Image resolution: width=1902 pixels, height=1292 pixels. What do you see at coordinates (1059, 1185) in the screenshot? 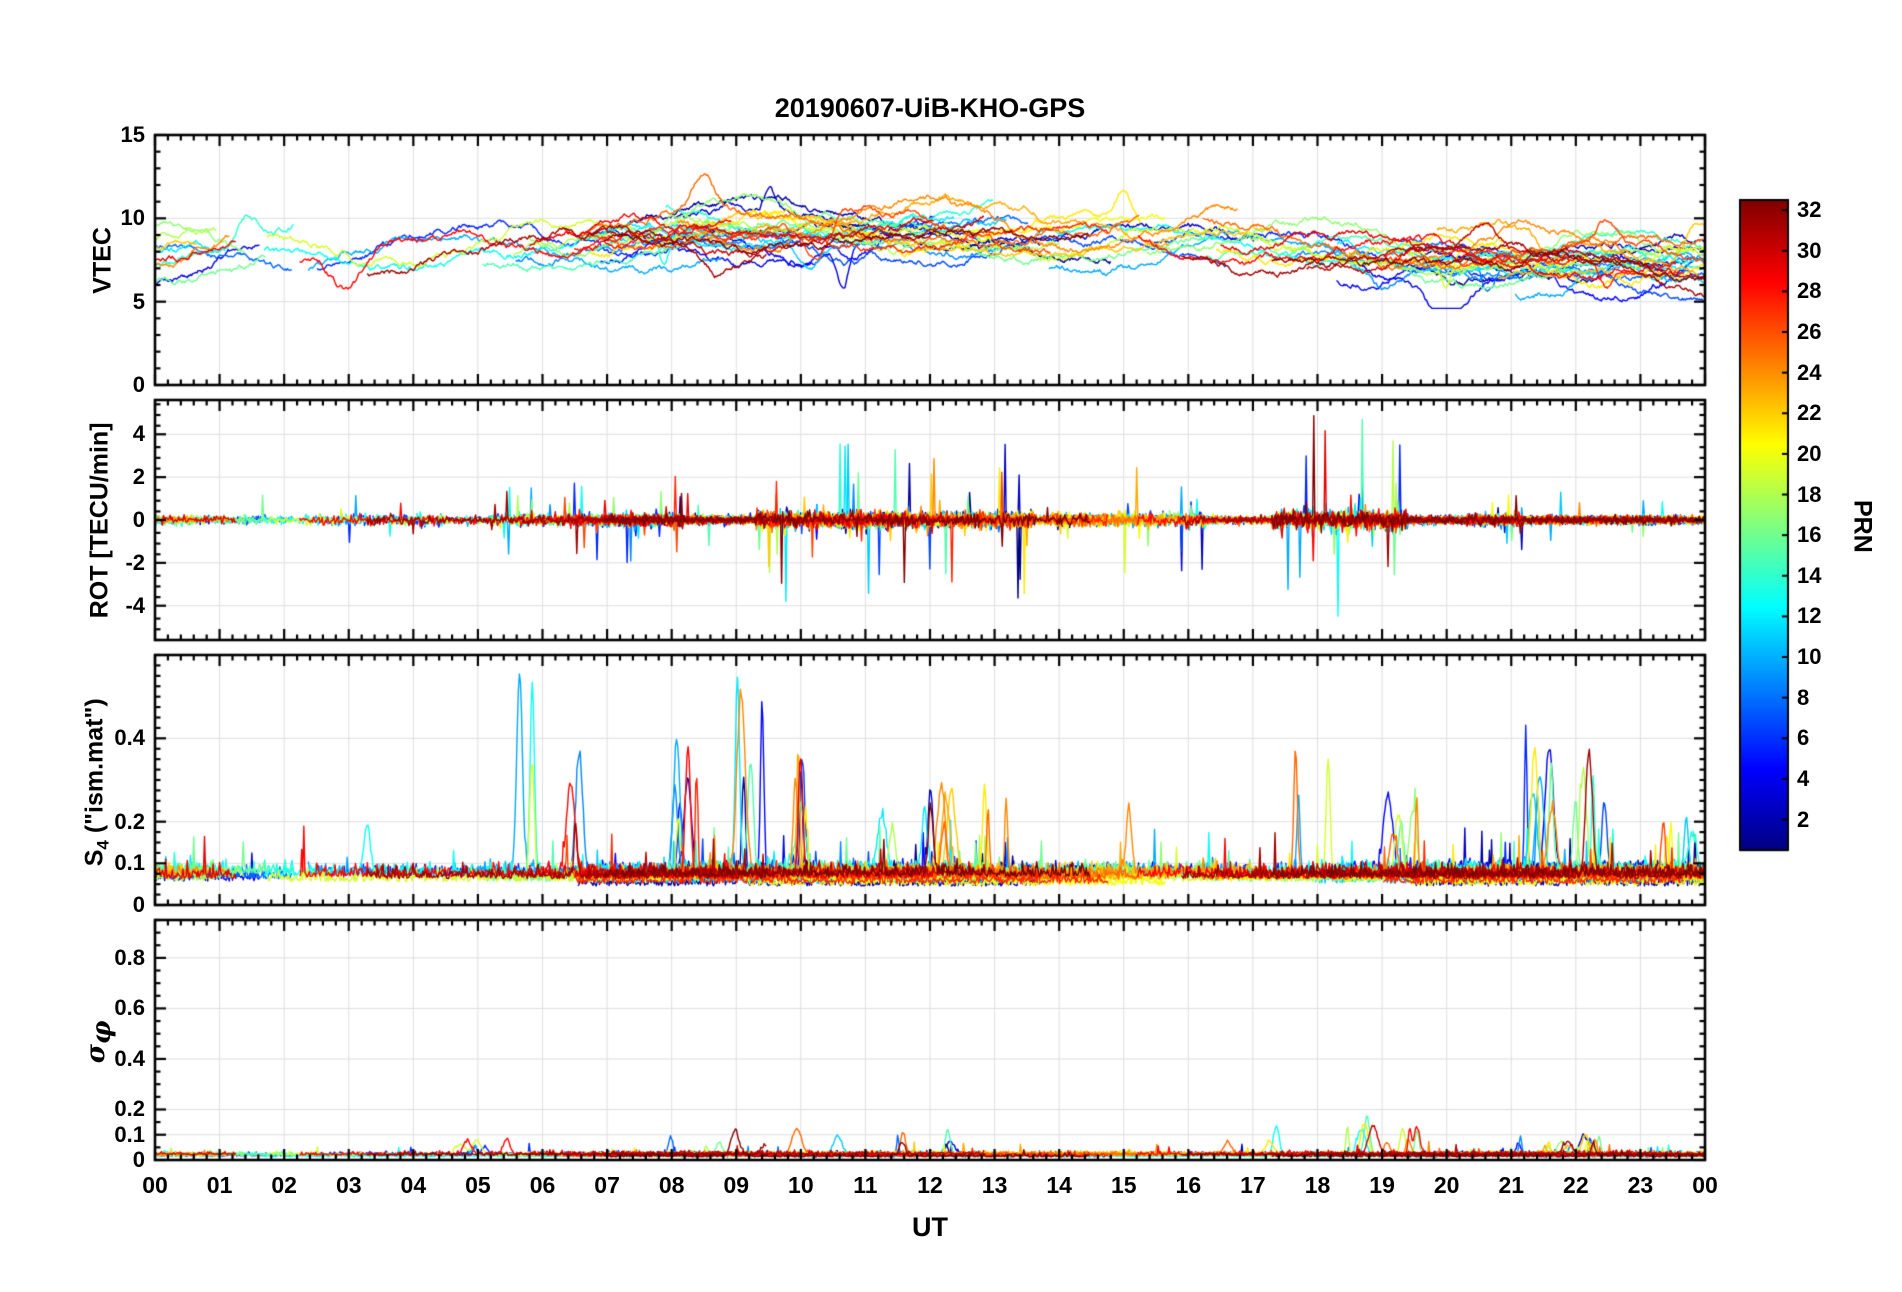
I see `x-tick-label: 14` at bounding box center [1059, 1185].